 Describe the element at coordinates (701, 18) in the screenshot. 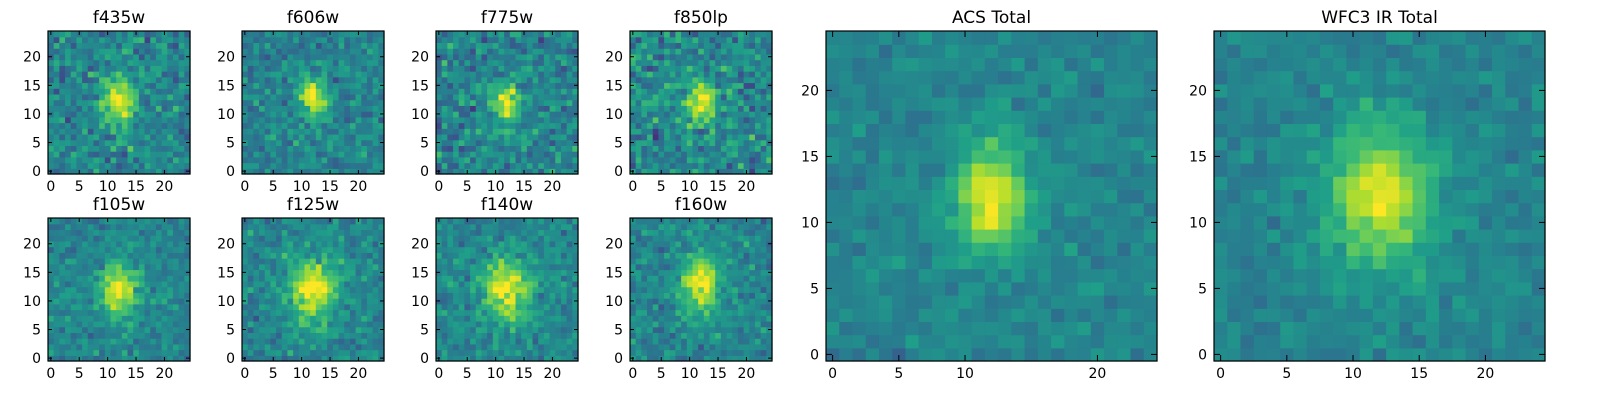

I see `panel-title: f850lp` at that location.